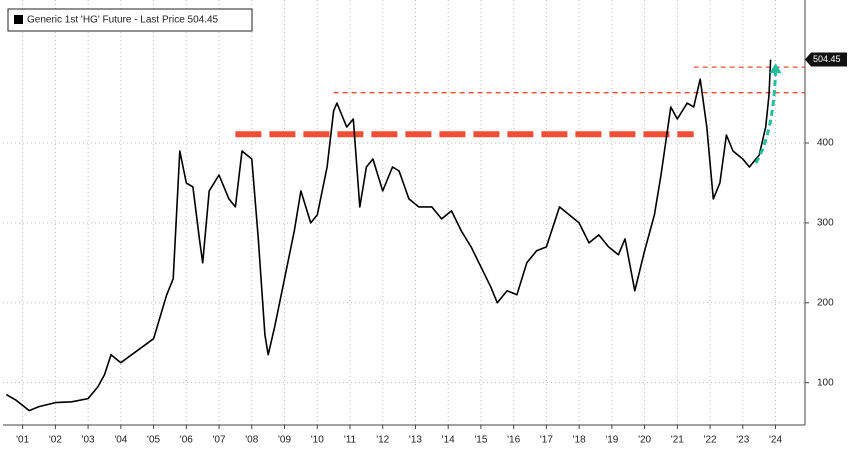  Describe the element at coordinates (219, 440) in the screenshot. I see `x-tick-label: '07` at that location.